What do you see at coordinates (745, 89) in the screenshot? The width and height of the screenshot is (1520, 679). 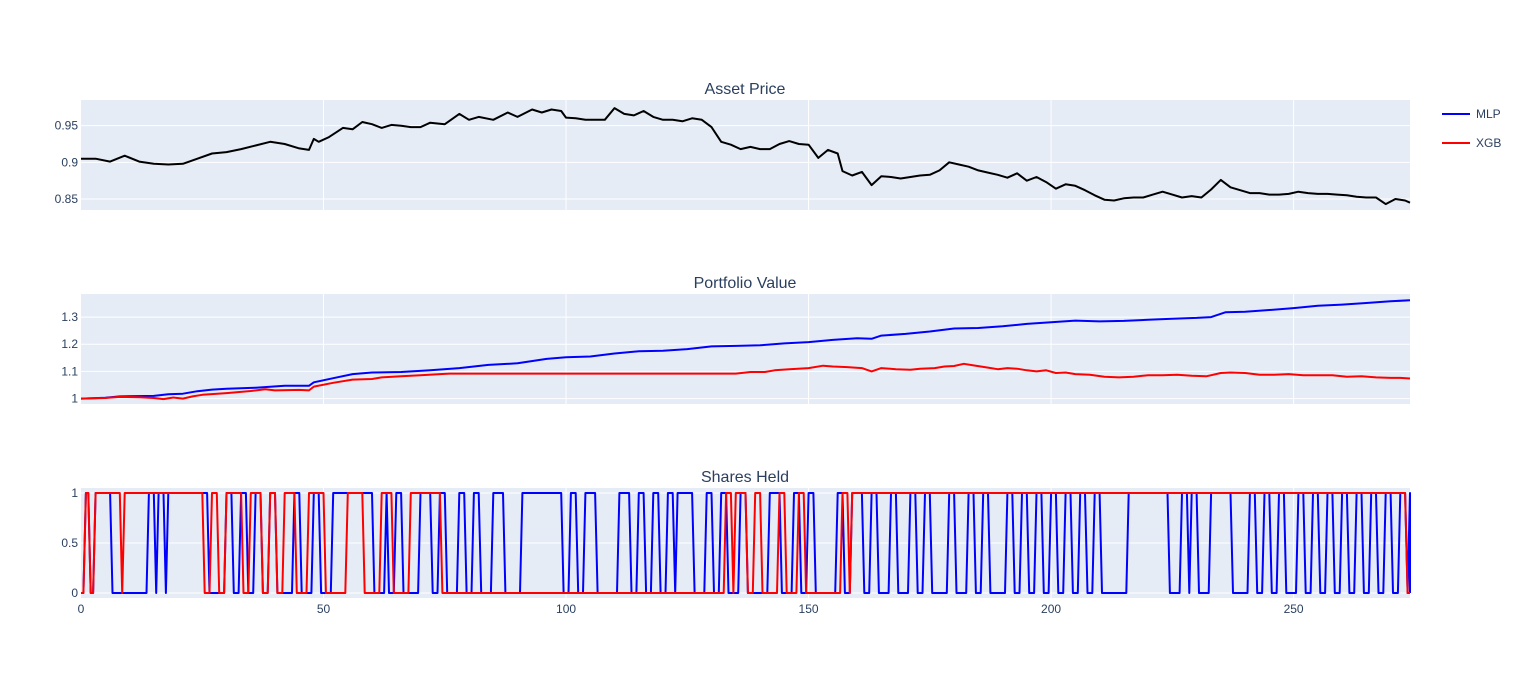 I see `subplot-title-asset-price: Asset Price` at bounding box center [745, 89].